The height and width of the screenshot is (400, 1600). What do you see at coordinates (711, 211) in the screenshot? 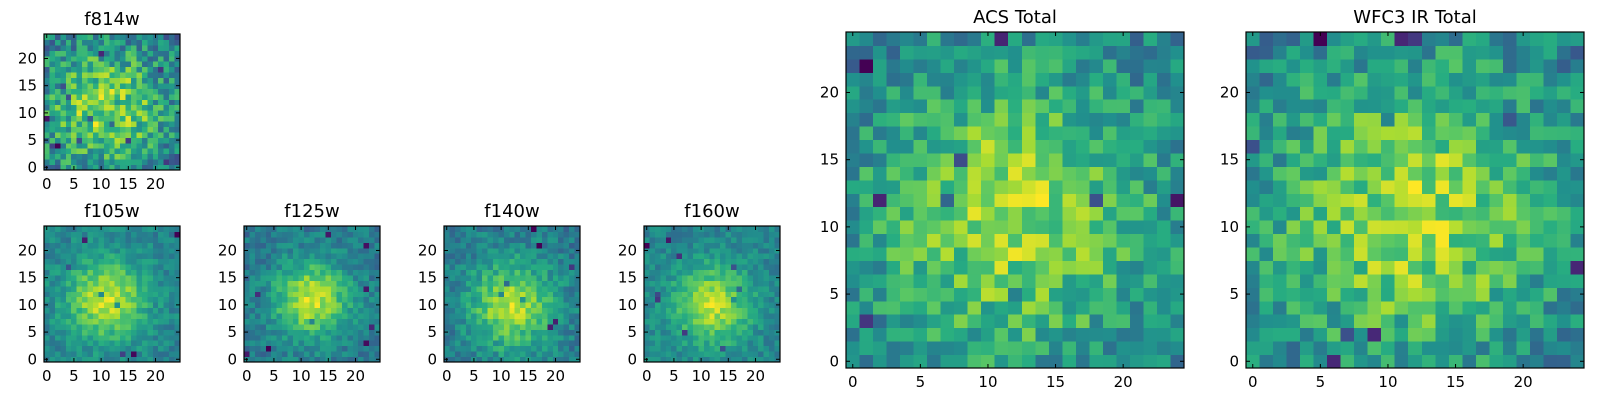
I see `panel-title: f160w` at bounding box center [711, 211].